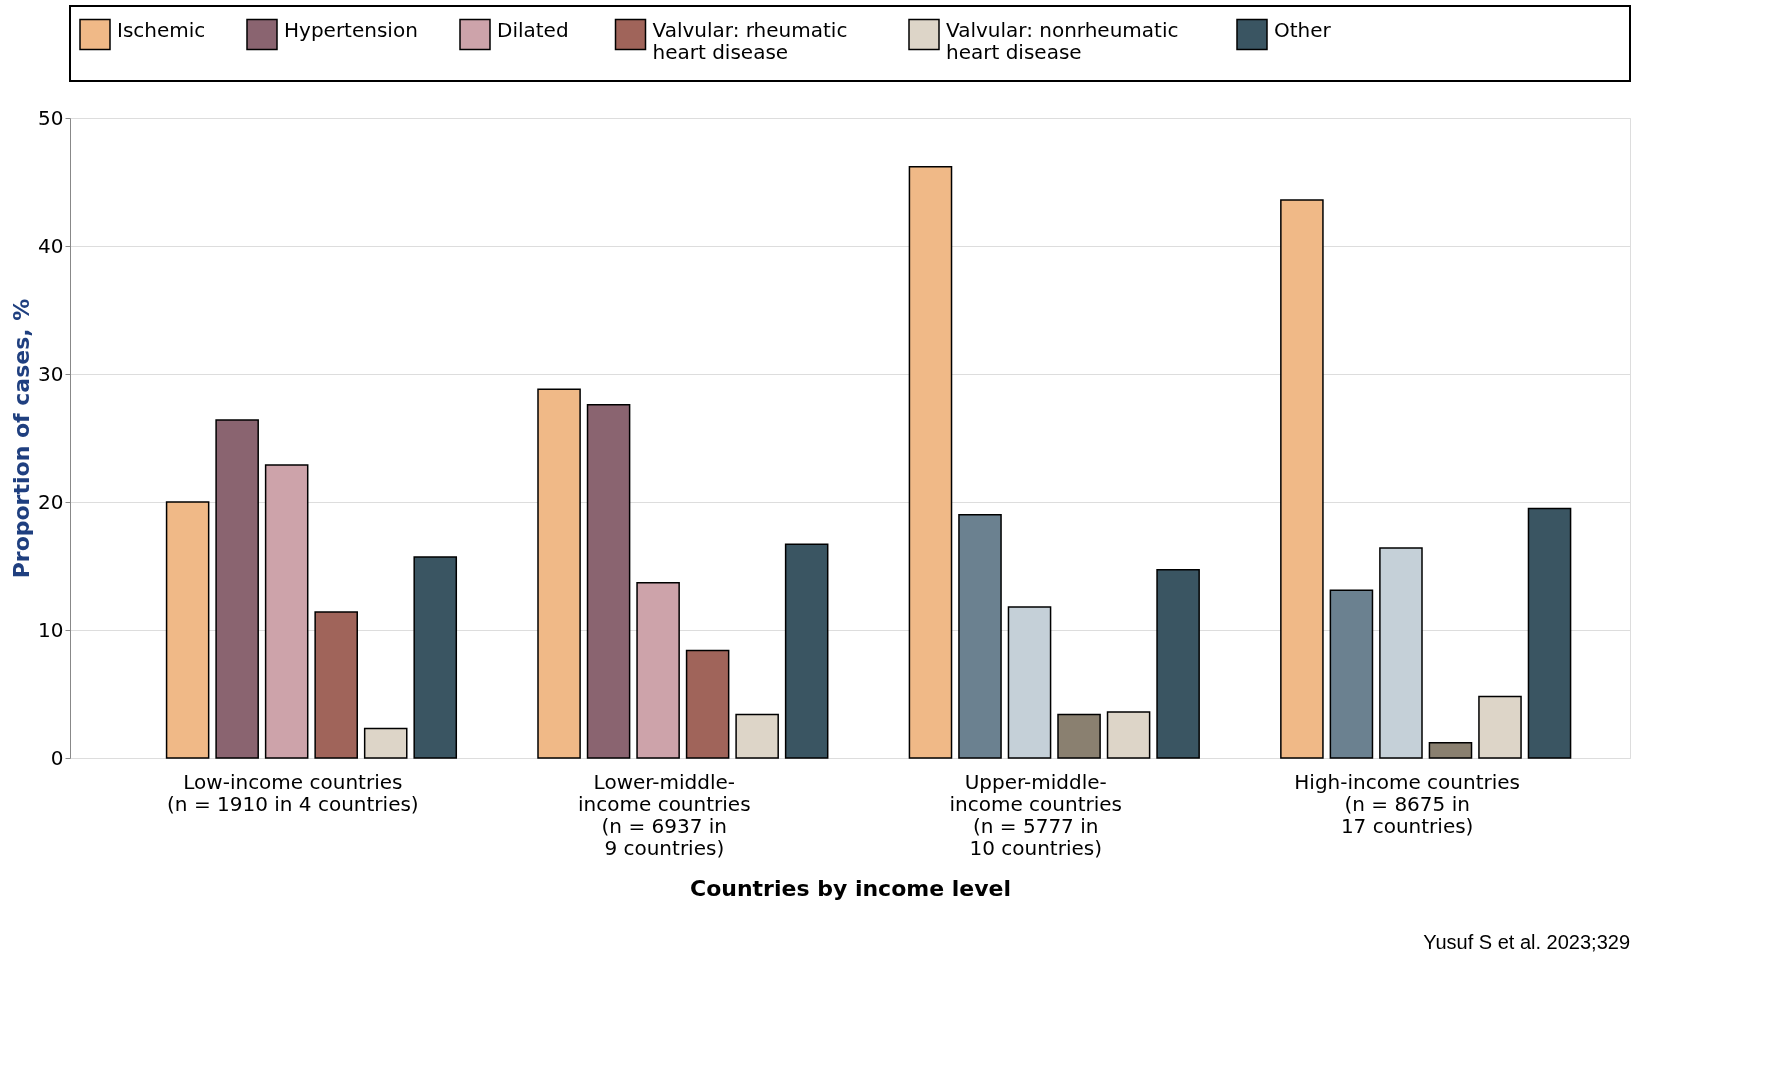 Image resolution: width=1790 pixels, height=1067 pixels. Describe the element at coordinates (51, 501) in the screenshot. I see `y-tick-label: 20` at that location.